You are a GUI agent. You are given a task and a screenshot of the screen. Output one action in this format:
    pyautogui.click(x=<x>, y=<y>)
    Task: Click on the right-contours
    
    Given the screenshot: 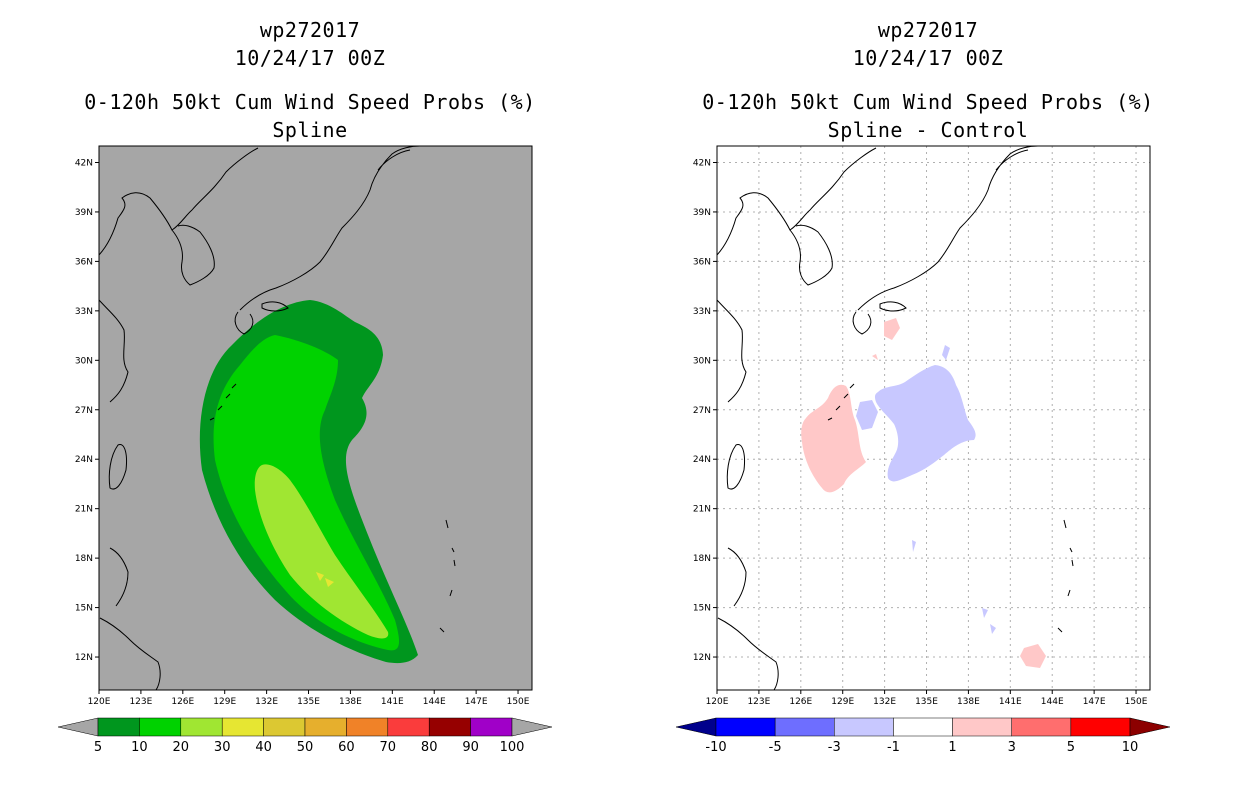 What is the action you would take?
    pyautogui.click(x=923, y=493)
    